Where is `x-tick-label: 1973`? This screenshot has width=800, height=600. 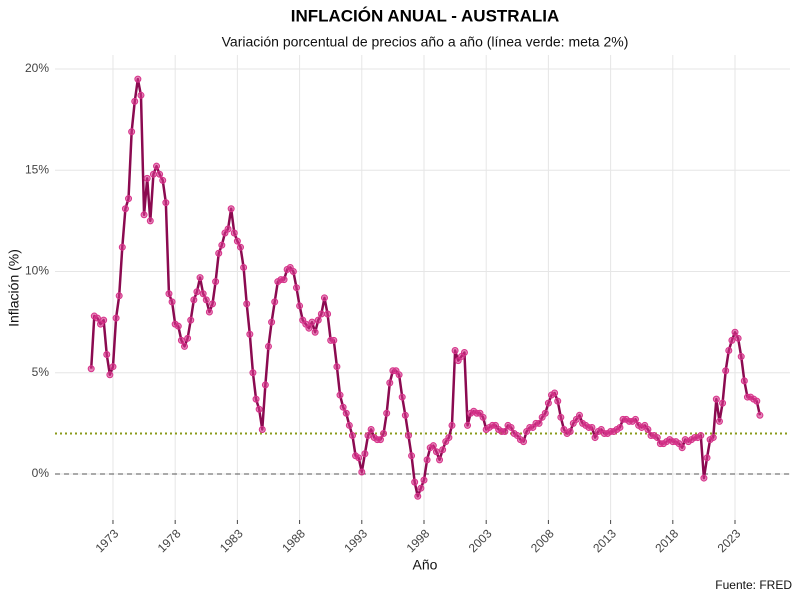
x-tick-label: 1973 is located at coordinates (107, 540).